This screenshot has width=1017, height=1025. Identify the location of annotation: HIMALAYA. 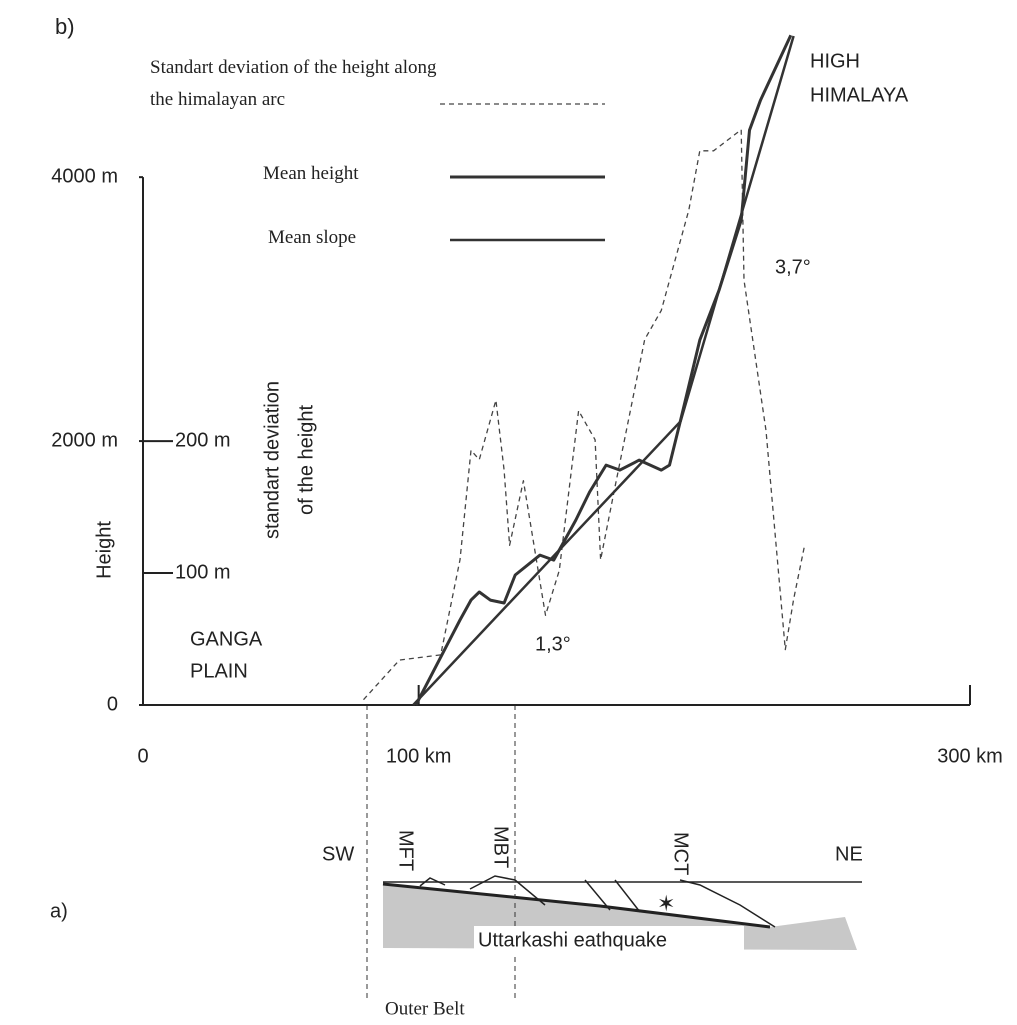
(859, 95).